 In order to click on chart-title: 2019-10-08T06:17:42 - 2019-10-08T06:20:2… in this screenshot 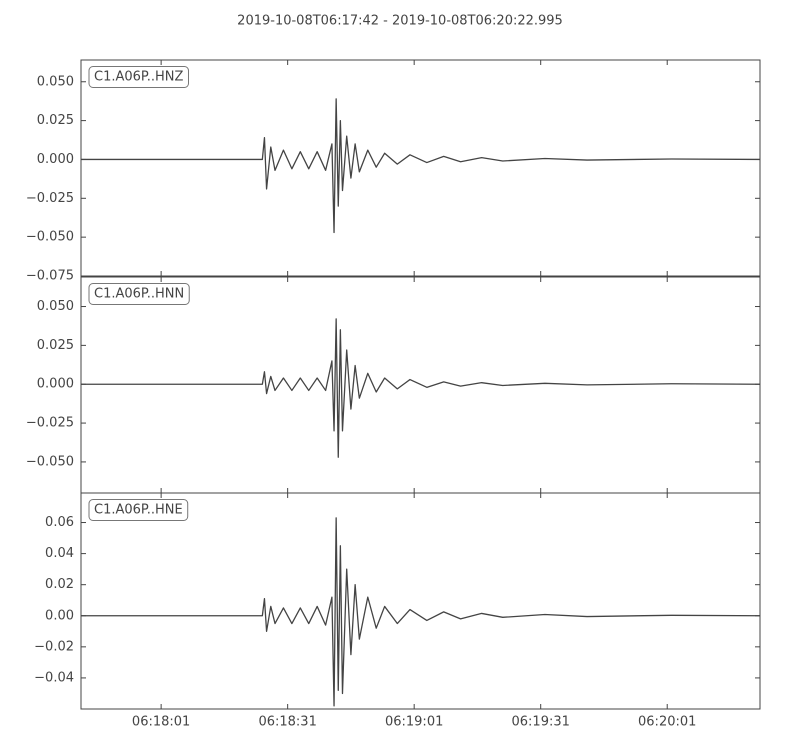, I will do `click(400, 21)`.